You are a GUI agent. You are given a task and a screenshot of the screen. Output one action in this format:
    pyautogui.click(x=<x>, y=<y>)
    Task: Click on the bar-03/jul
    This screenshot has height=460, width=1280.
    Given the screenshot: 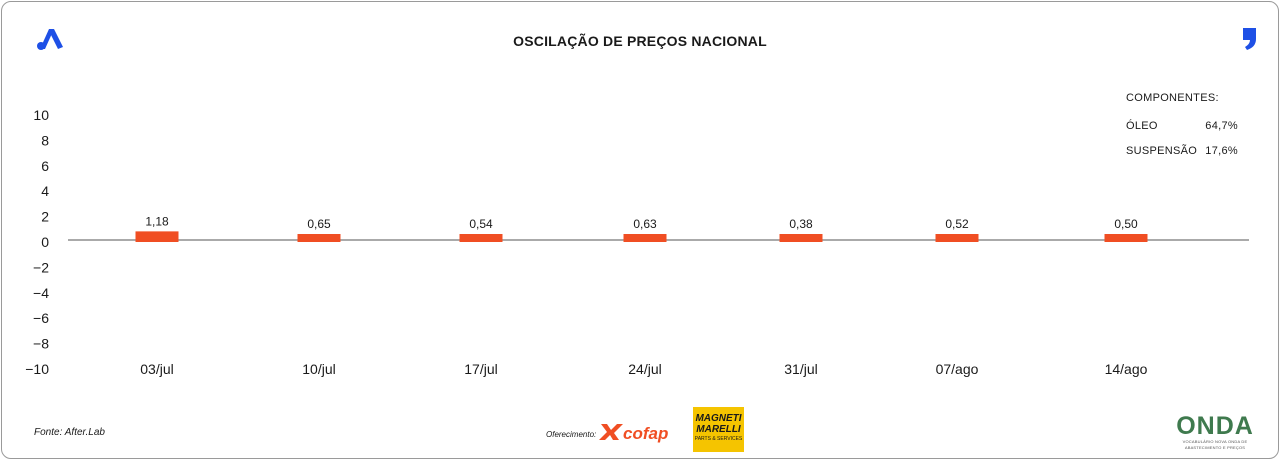 What is the action you would take?
    pyautogui.click(x=157, y=236)
    